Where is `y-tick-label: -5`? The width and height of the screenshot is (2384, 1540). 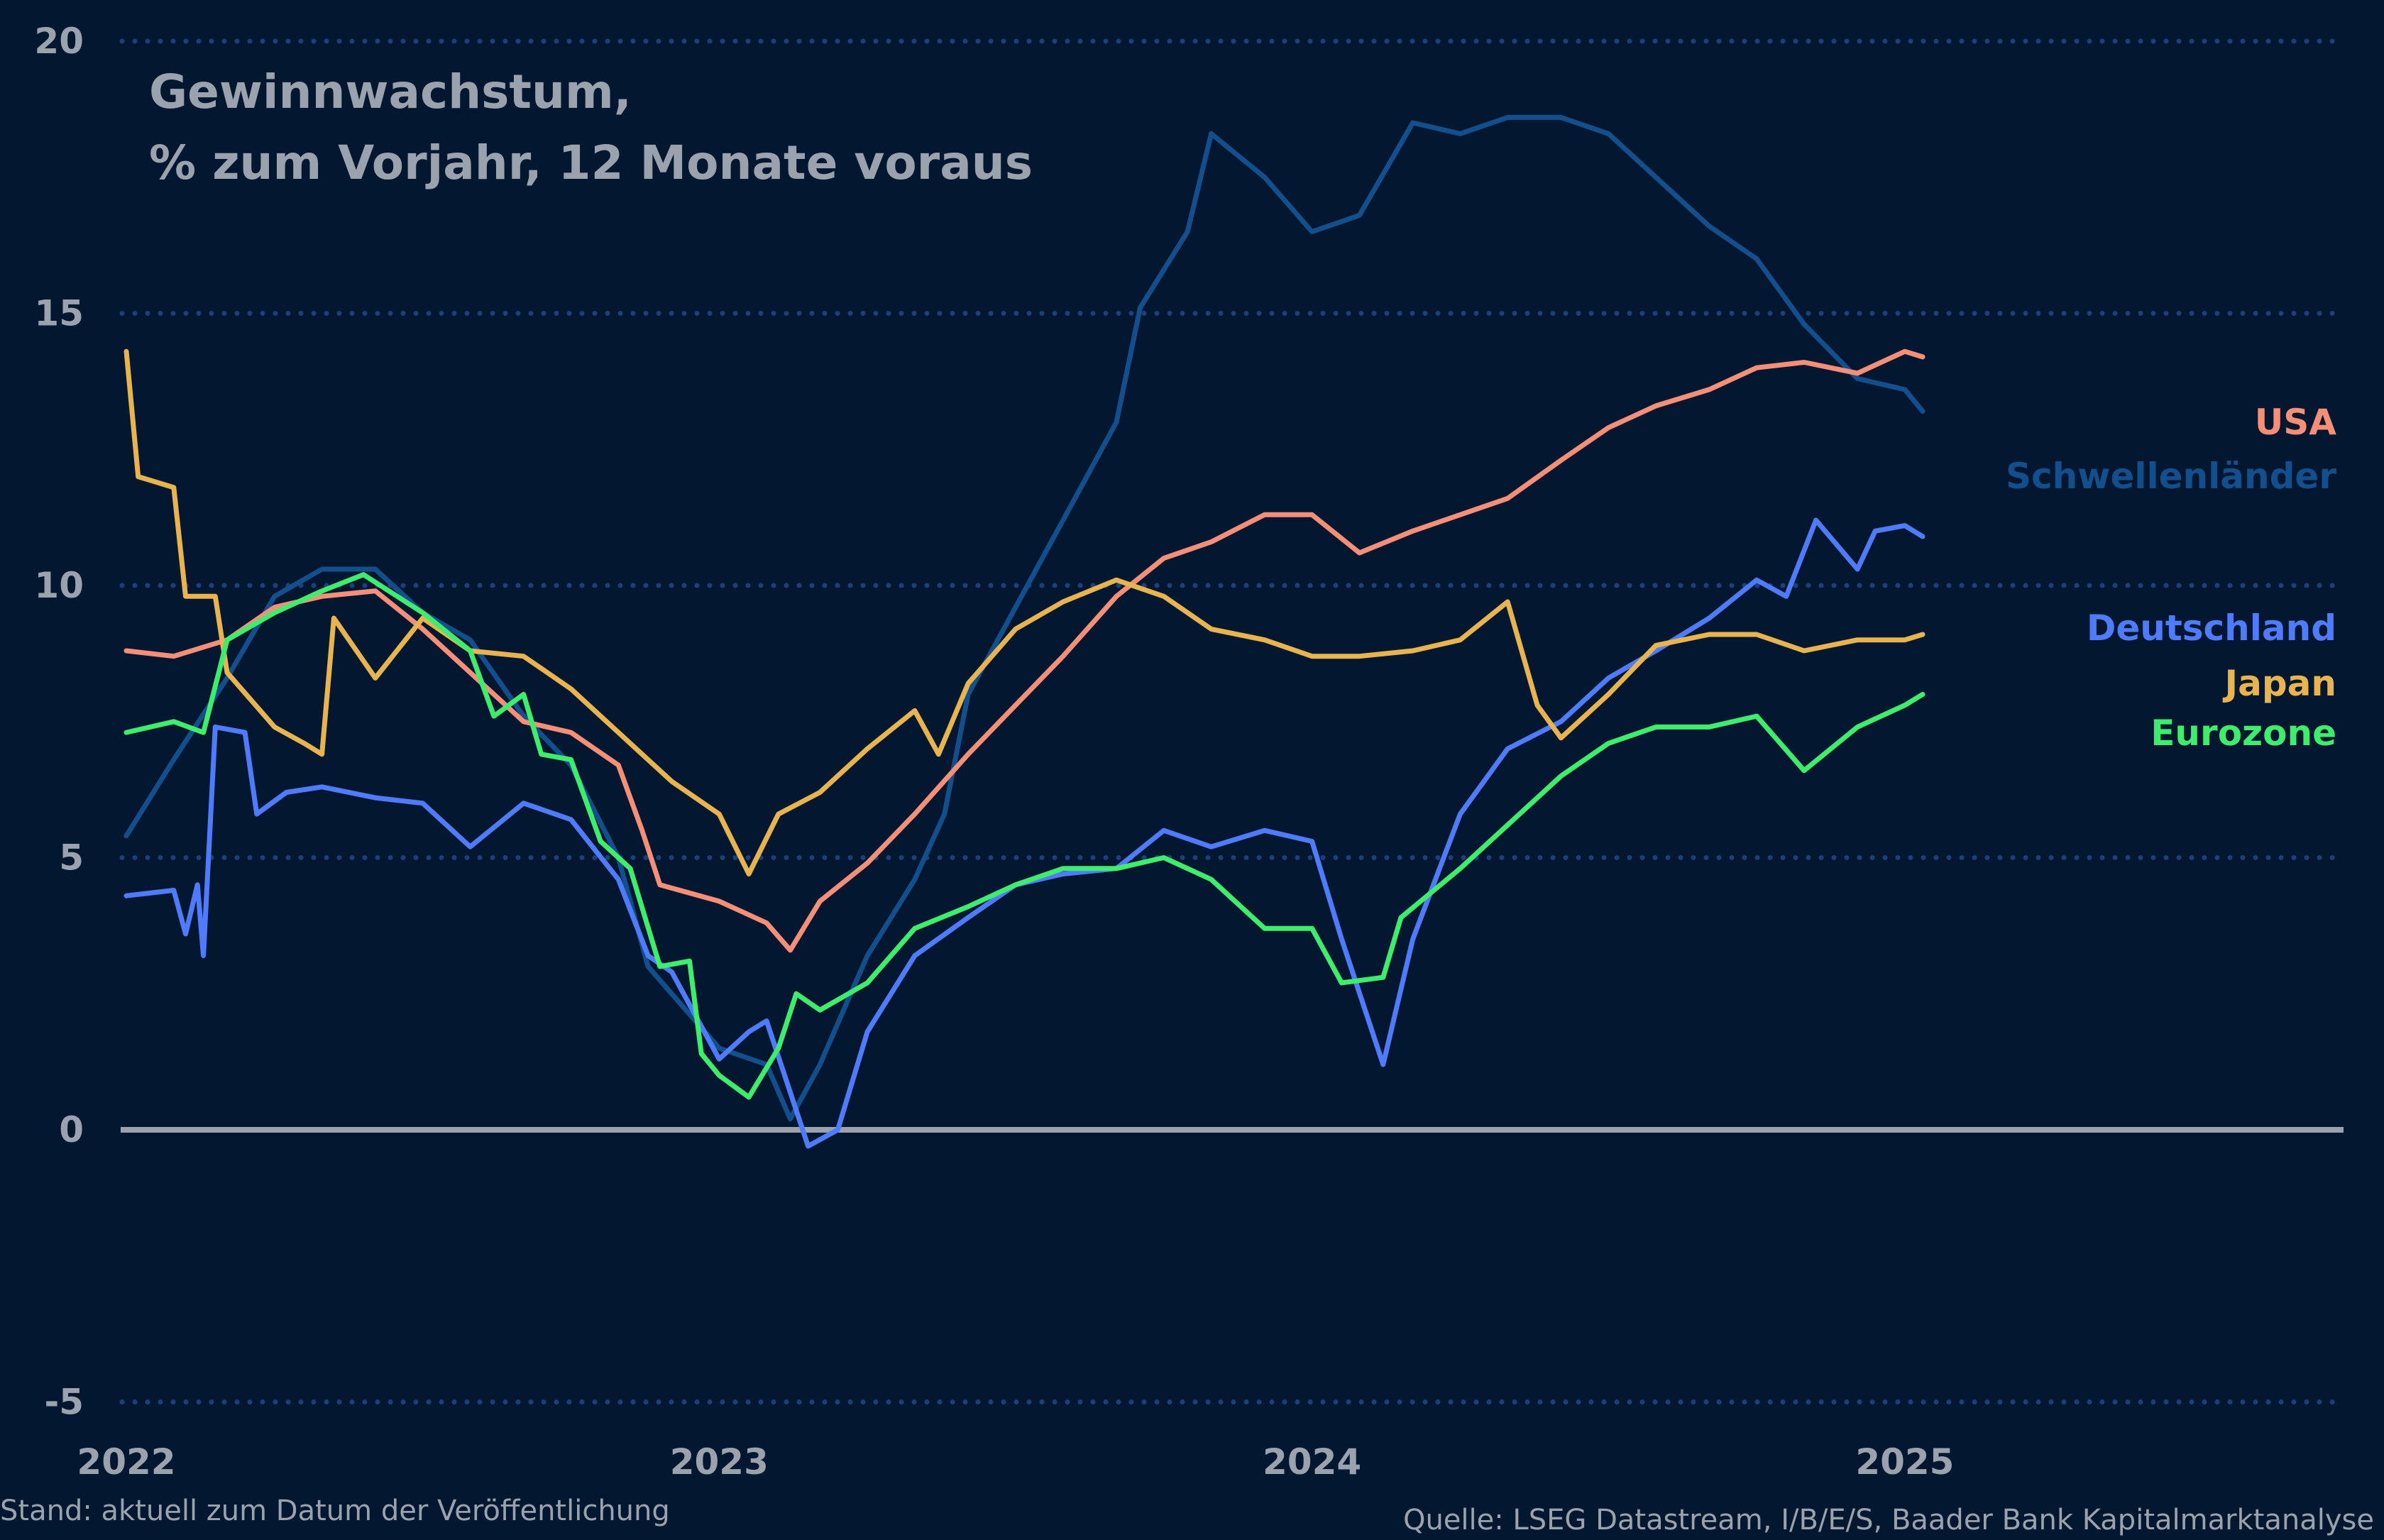
y-tick-label: -5 is located at coordinates (64, 1402).